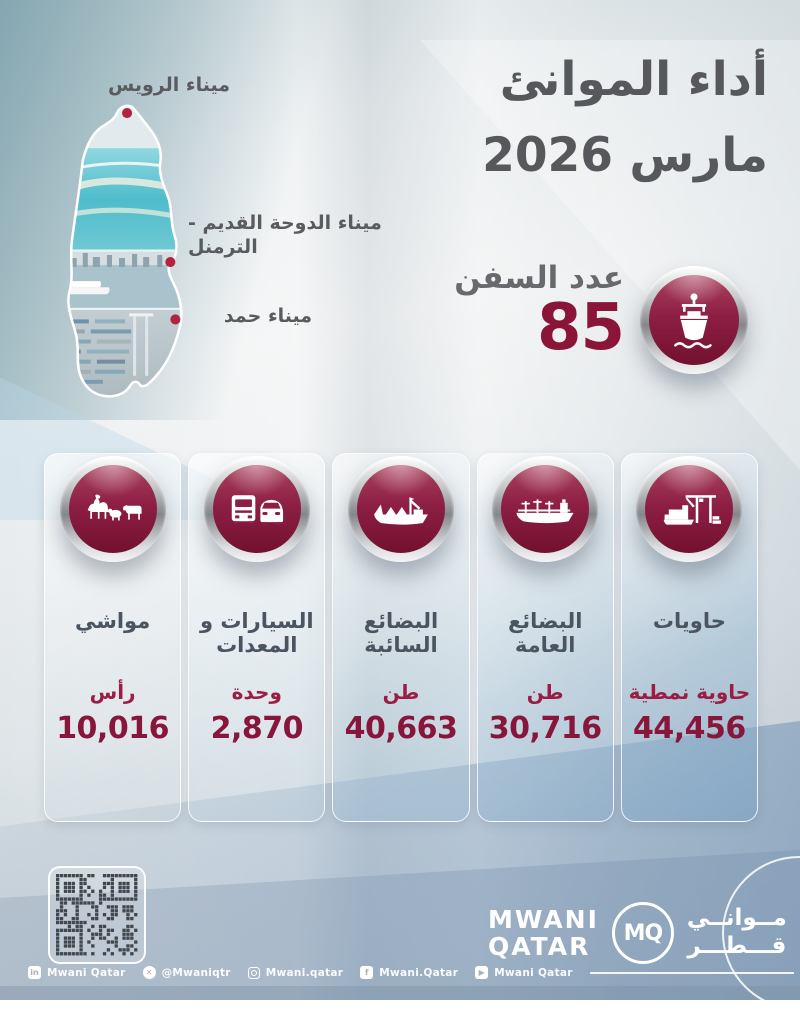 The height and width of the screenshot is (1010, 800). What do you see at coordinates (580, 328) in the screenshot?
I see `ships-count-value: 85` at bounding box center [580, 328].